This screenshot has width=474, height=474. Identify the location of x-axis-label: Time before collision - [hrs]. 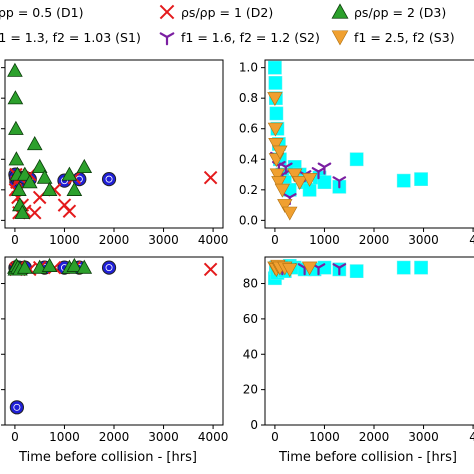
(107, 457).